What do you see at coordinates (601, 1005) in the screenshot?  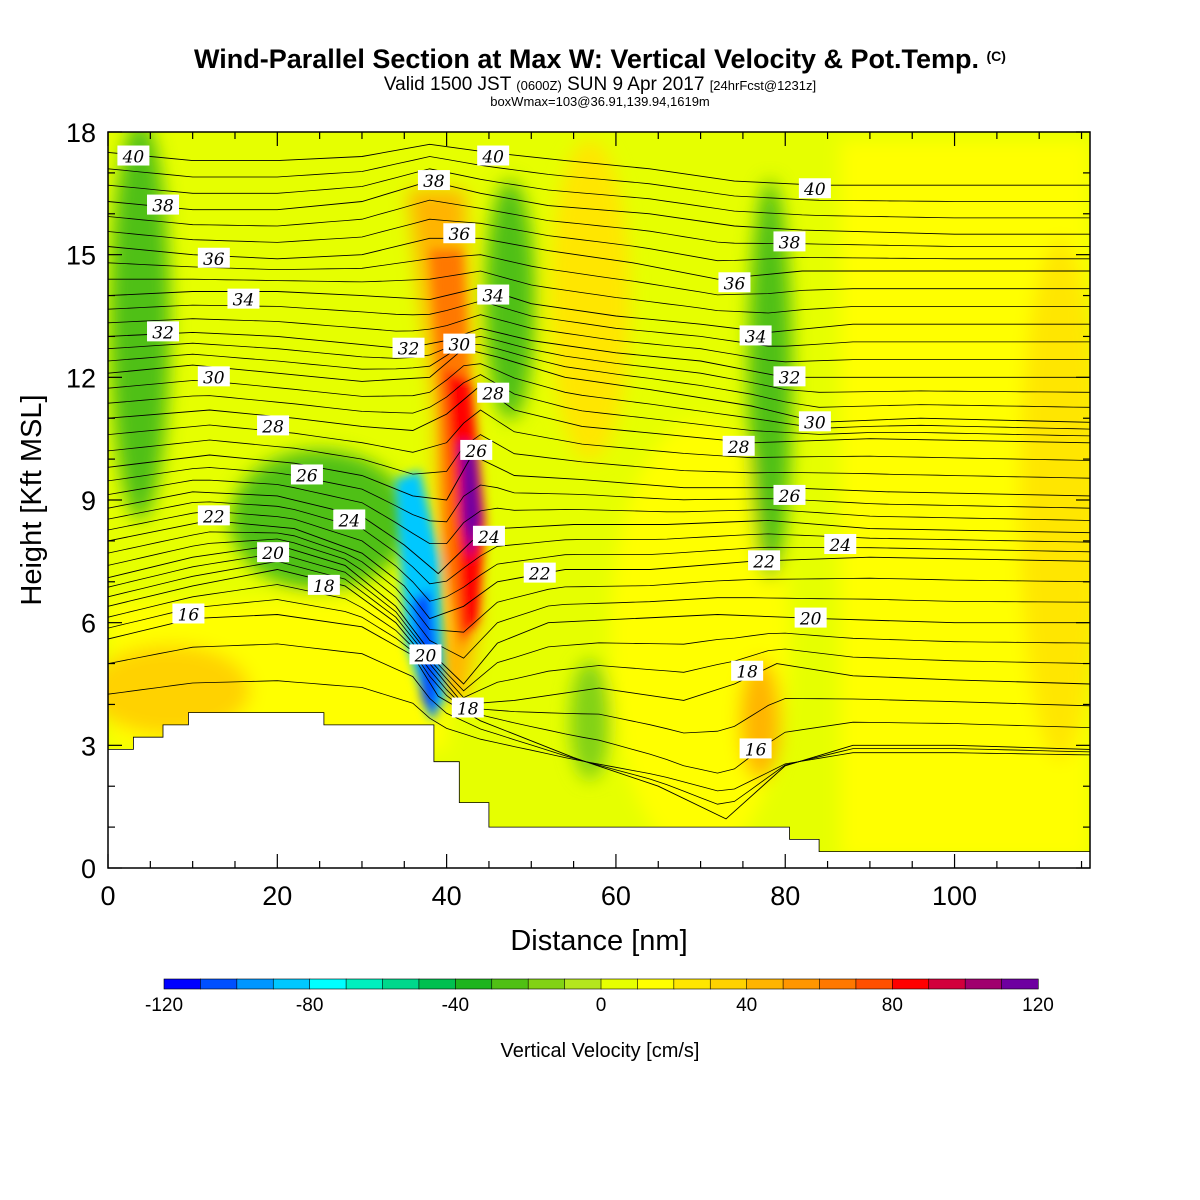 I see `colorbar-tick-label: 0` at bounding box center [601, 1005].